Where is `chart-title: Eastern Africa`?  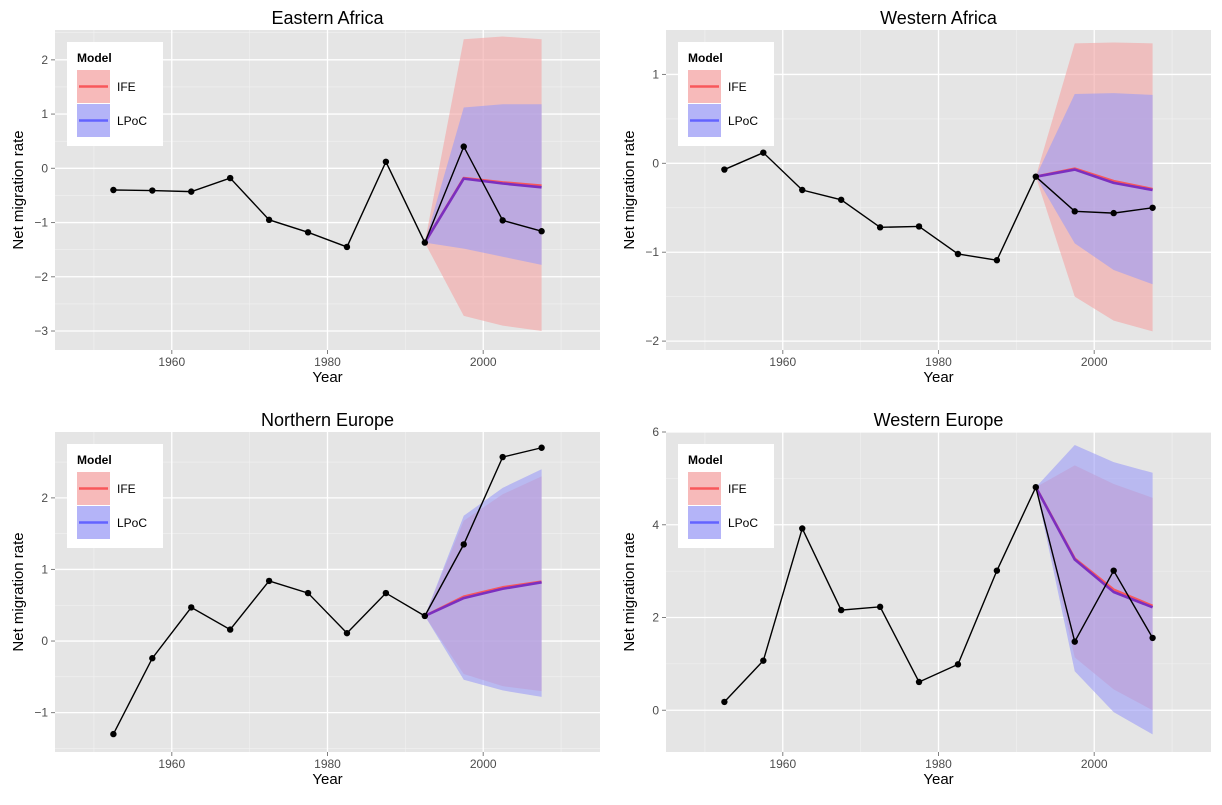
chart-title: Eastern Africa is located at coordinates (327, 18).